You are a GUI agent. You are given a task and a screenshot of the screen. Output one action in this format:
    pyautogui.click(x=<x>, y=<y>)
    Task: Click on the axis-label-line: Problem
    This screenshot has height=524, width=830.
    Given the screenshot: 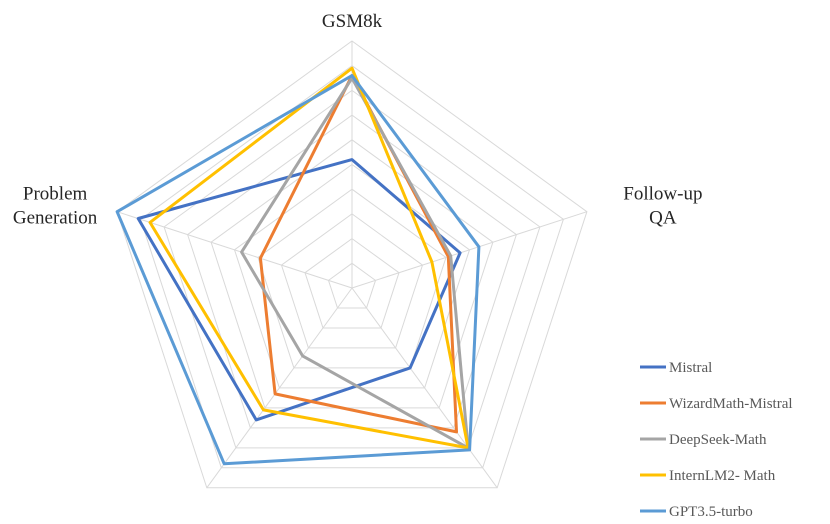 What is the action you would take?
    pyautogui.click(x=55, y=194)
    